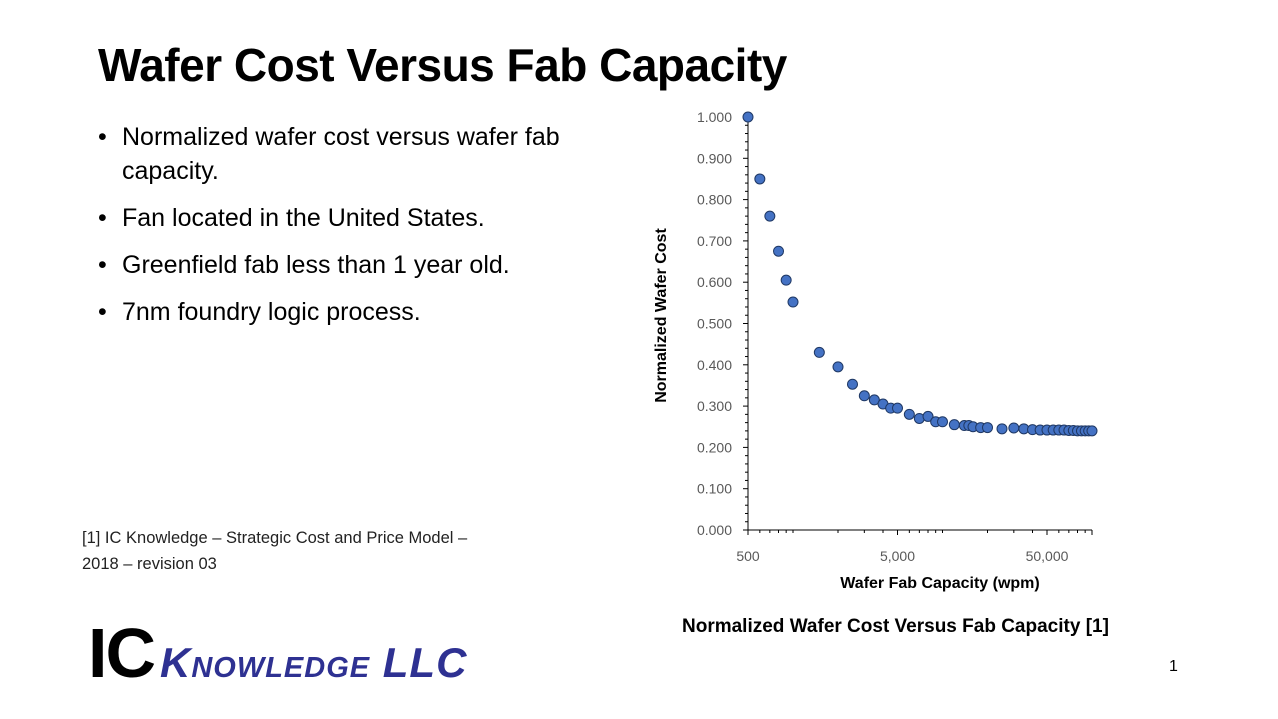  Describe the element at coordinates (314, 662) in the screenshot. I see `logo-name-text: Knowledge LLC` at that location.